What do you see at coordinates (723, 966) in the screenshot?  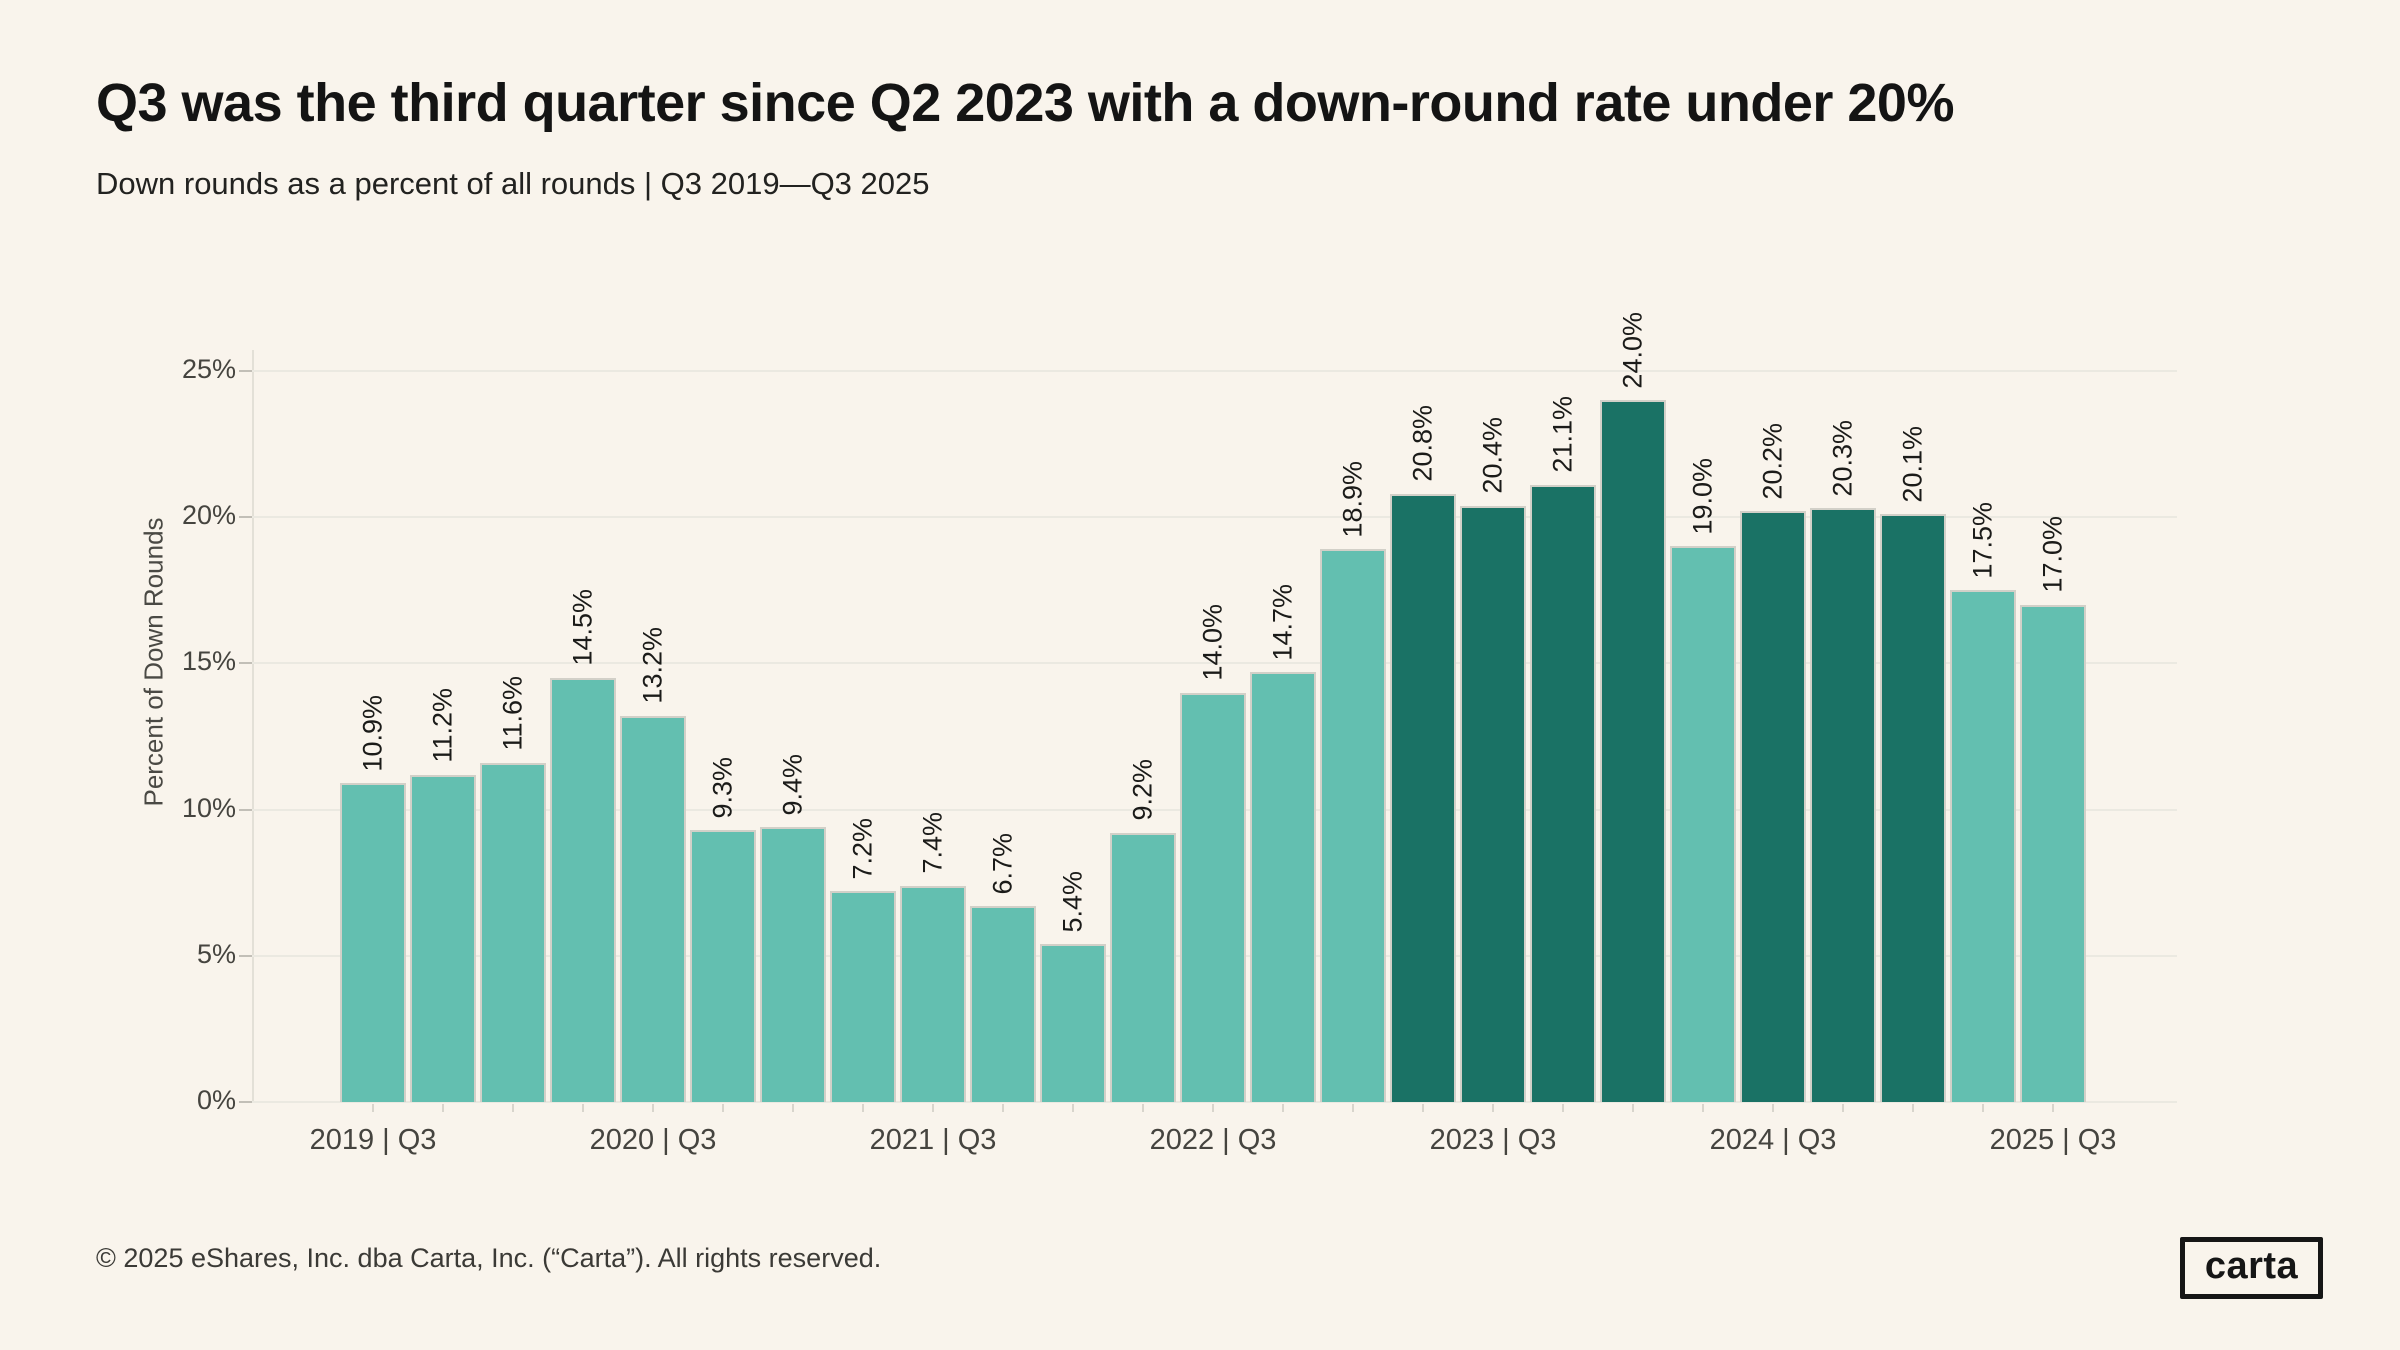 I see `bar-2020 Q4` at bounding box center [723, 966].